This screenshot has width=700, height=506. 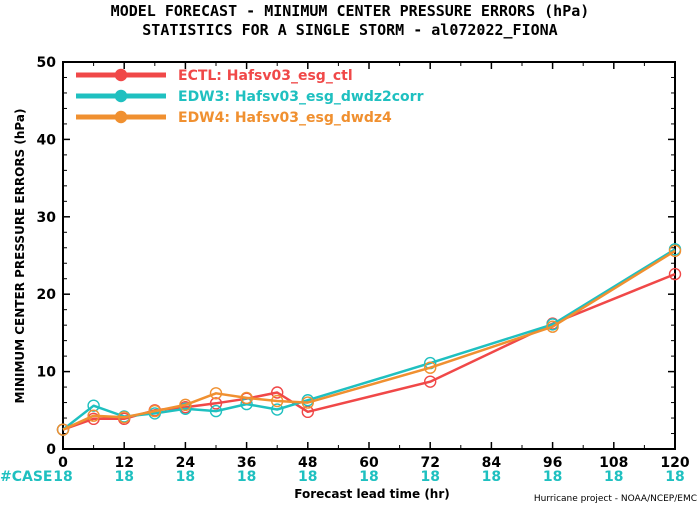 I want to click on legend-label: ECTL: Hafsv03_esg_ctl, so click(x=265, y=76).